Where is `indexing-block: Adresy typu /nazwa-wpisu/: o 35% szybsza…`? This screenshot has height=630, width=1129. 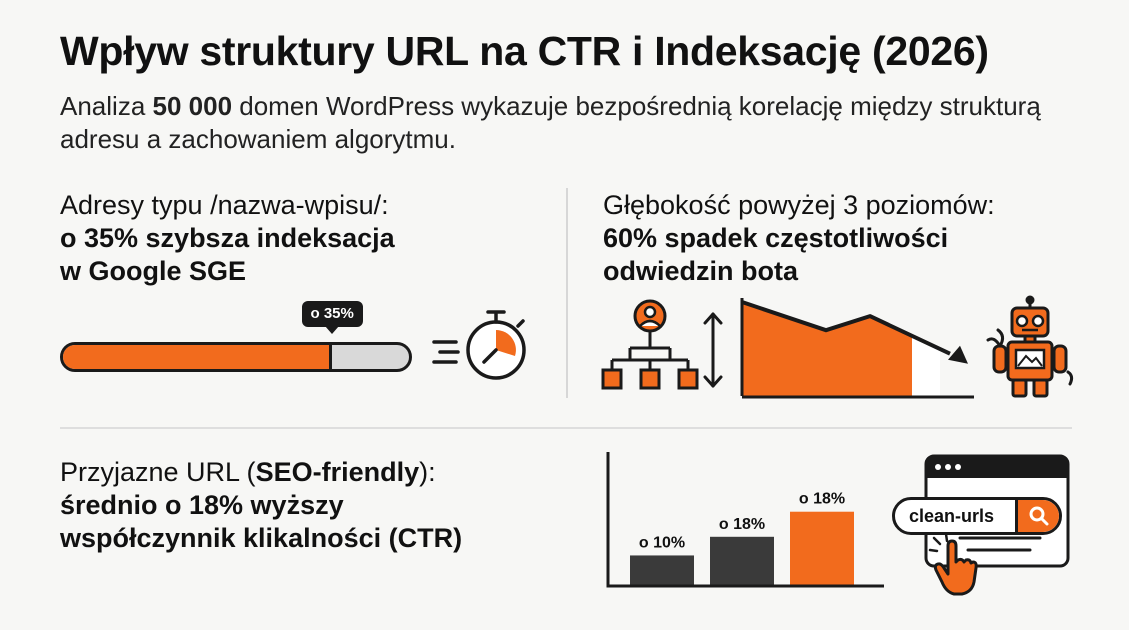 indexing-block: Adresy typu /nazwa-wpisu/: o 35% szybsza… is located at coordinates (227, 238).